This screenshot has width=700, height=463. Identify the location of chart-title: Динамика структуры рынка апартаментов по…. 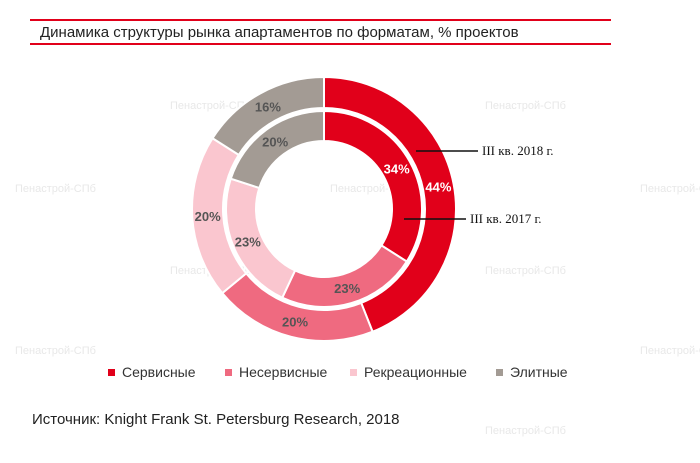
(279, 32).